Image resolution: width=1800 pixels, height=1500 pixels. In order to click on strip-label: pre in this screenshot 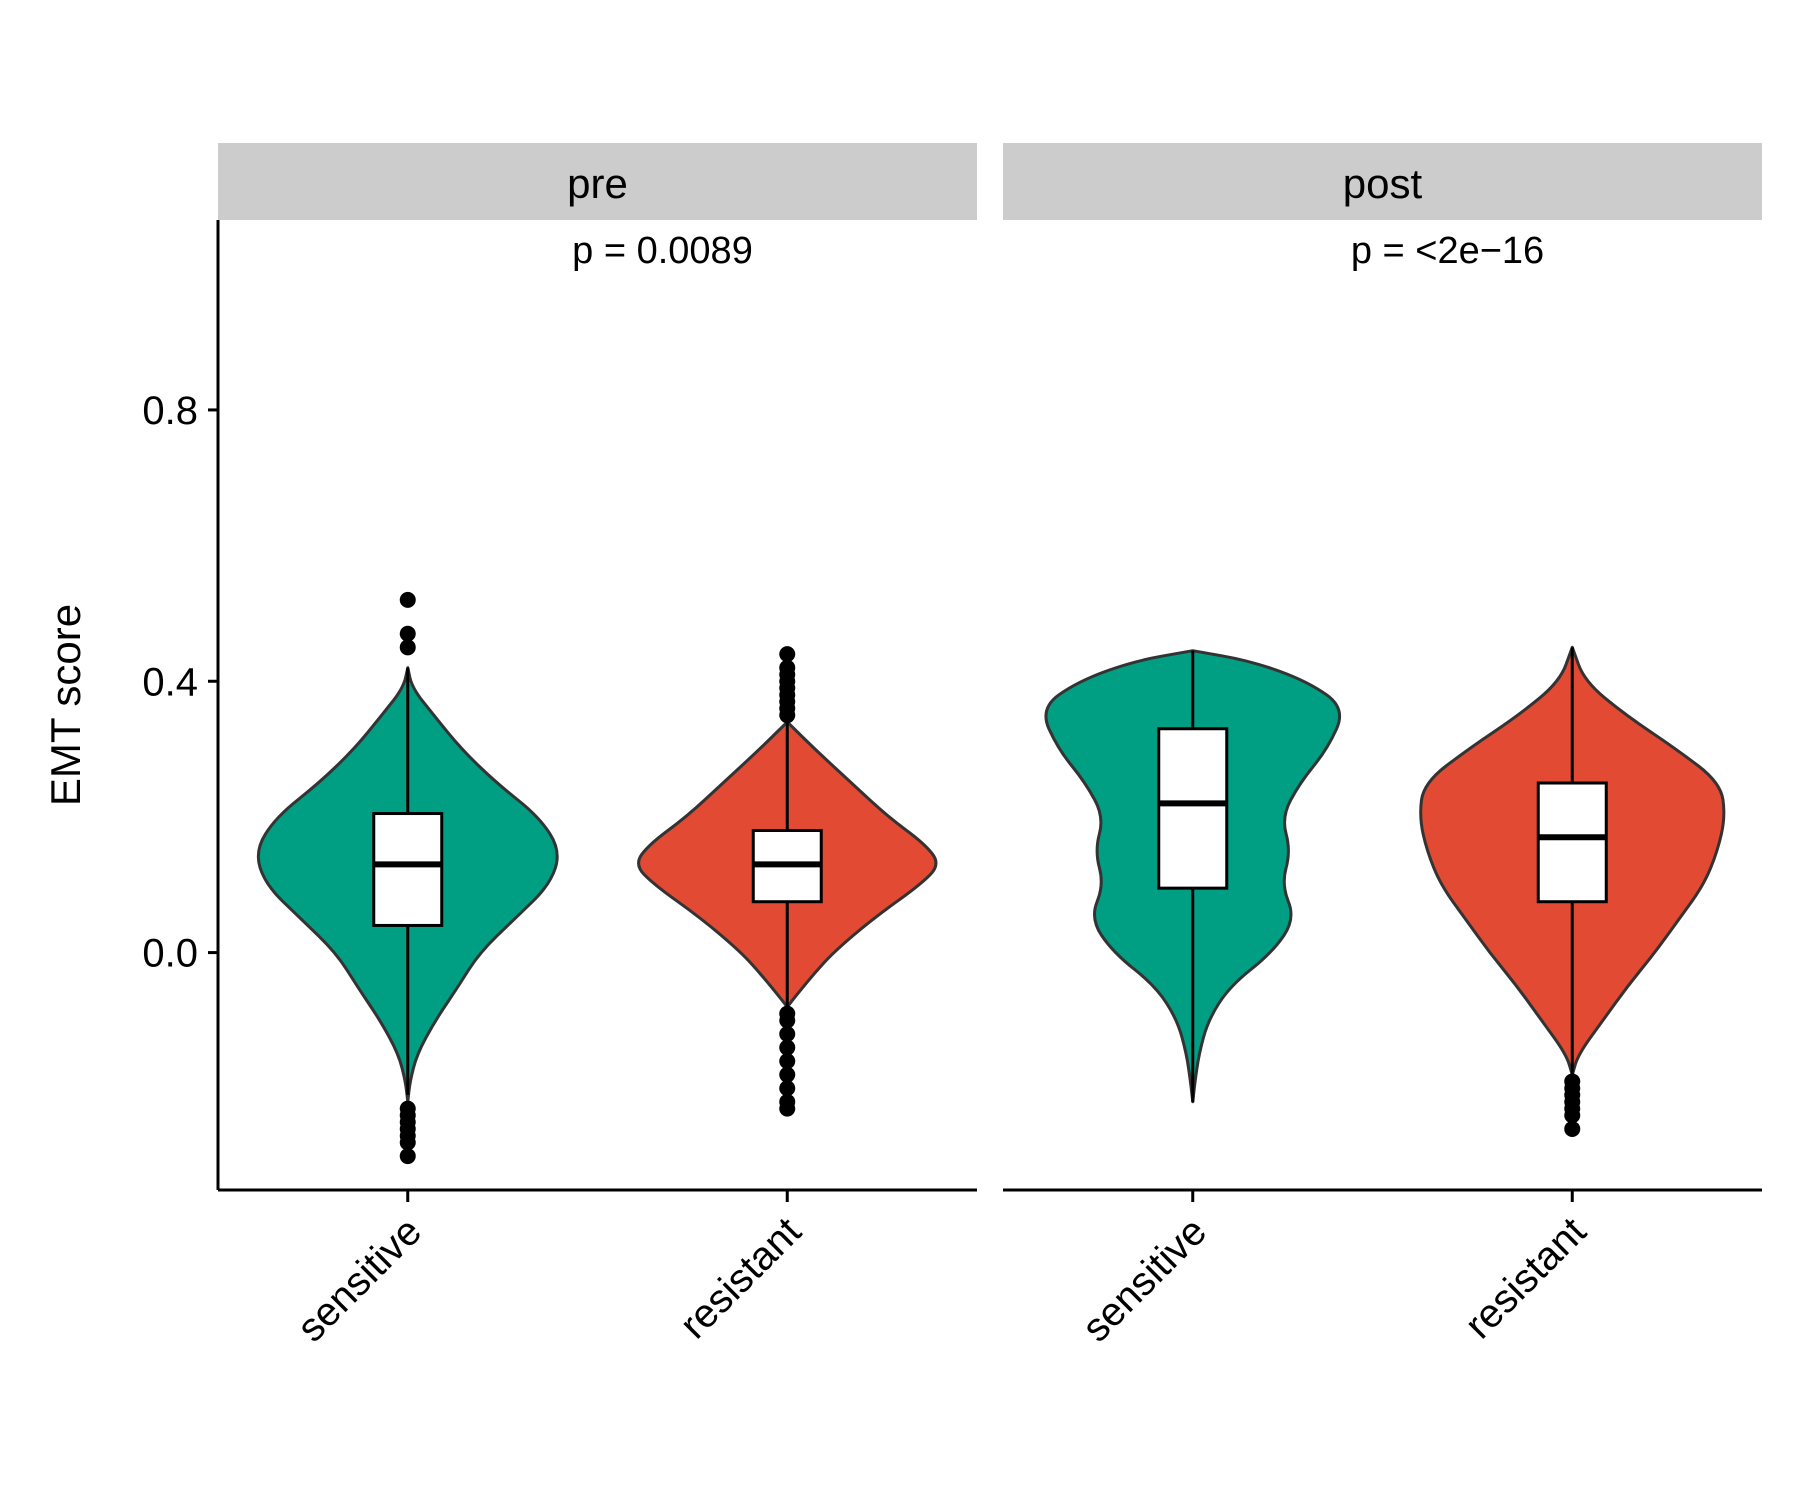, I will do `click(597, 183)`.